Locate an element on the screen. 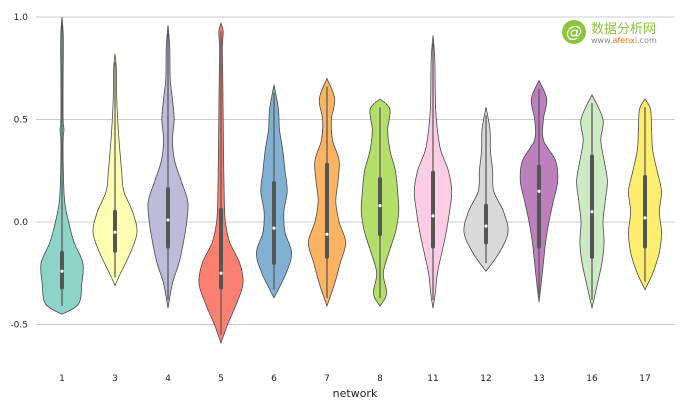 The width and height of the screenshot is (682, 406). x-tick-label: 13 is located at coordinates (538, 379).